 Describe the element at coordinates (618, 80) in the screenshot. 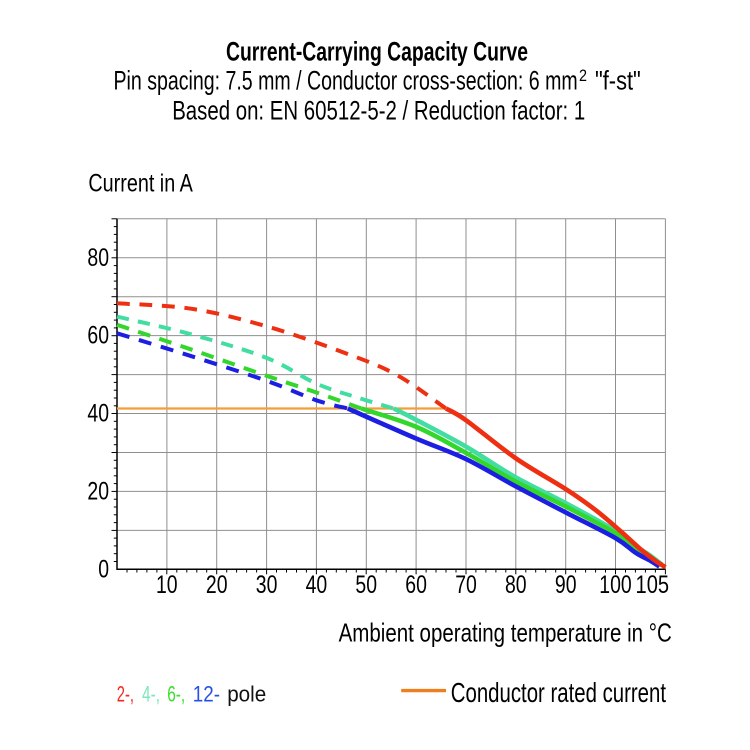

I see `svg-text: "f-st"` at that location.